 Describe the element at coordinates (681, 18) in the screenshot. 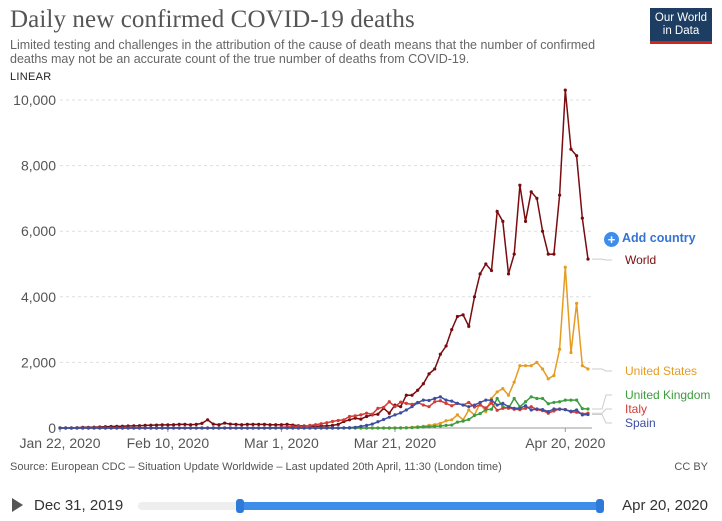

I see `logo-line-1: Our World` at that location.